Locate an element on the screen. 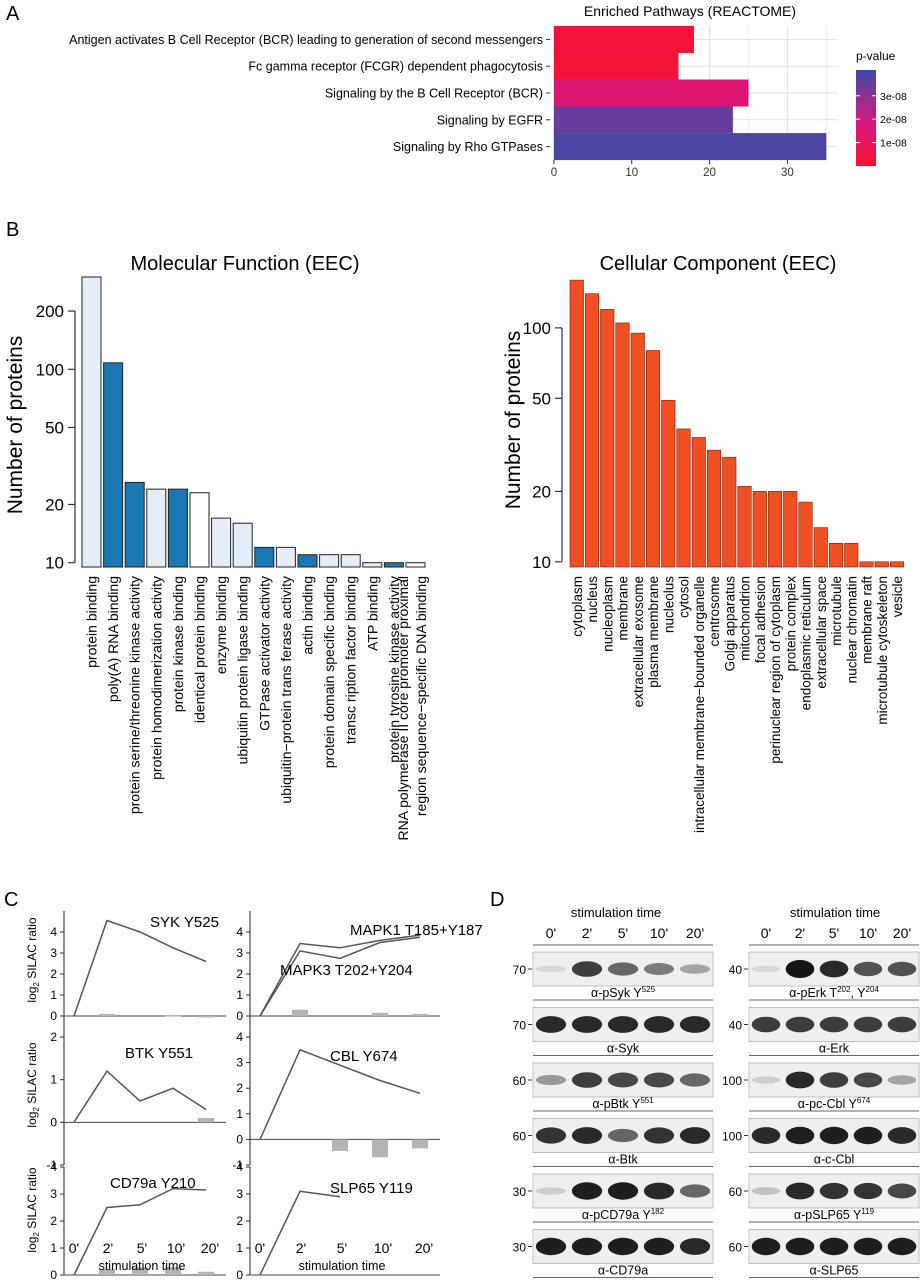 The width and height of the screenshot is (921, 1280). category-label-line: RNA polymerase II core promoter proximal is located at coordinates (403, 708).